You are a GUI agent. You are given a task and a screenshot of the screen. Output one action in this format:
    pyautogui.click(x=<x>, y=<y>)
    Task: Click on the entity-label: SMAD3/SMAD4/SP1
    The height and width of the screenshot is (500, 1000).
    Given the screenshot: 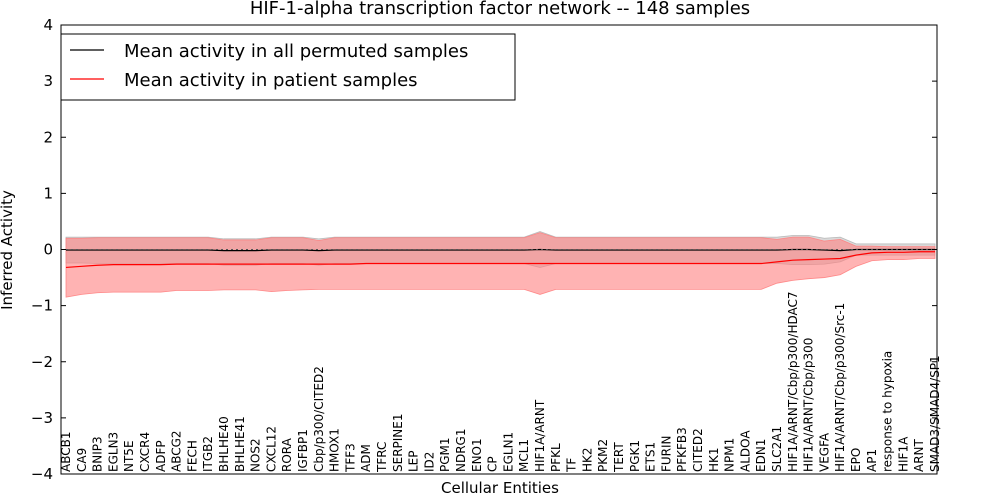 What is the action you would take?
    pyautogui.click(x=935, y=413)
    